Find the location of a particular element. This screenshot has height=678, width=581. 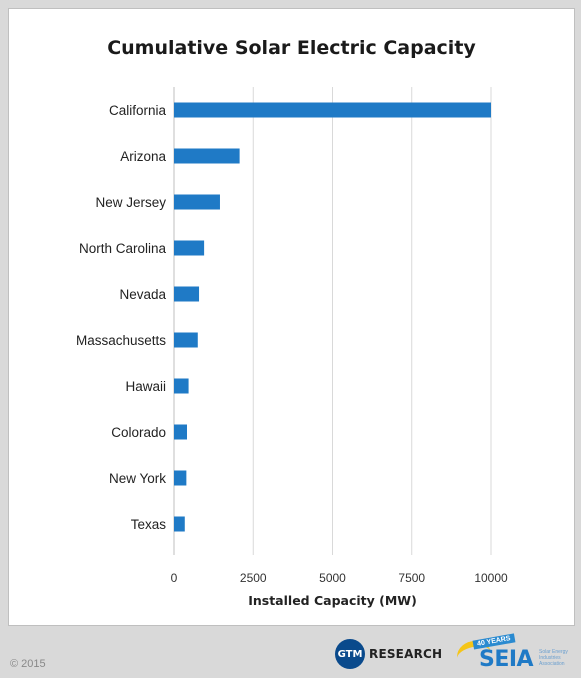

category-label: Hawaii is located at coordinates (145, 386).